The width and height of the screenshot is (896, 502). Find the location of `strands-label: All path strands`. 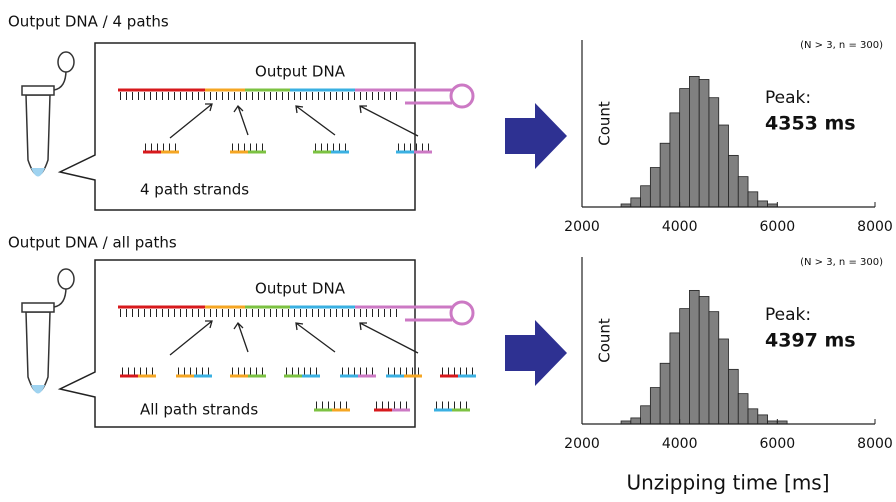

strands-label: All path strands is located at coordinates (199, 410).